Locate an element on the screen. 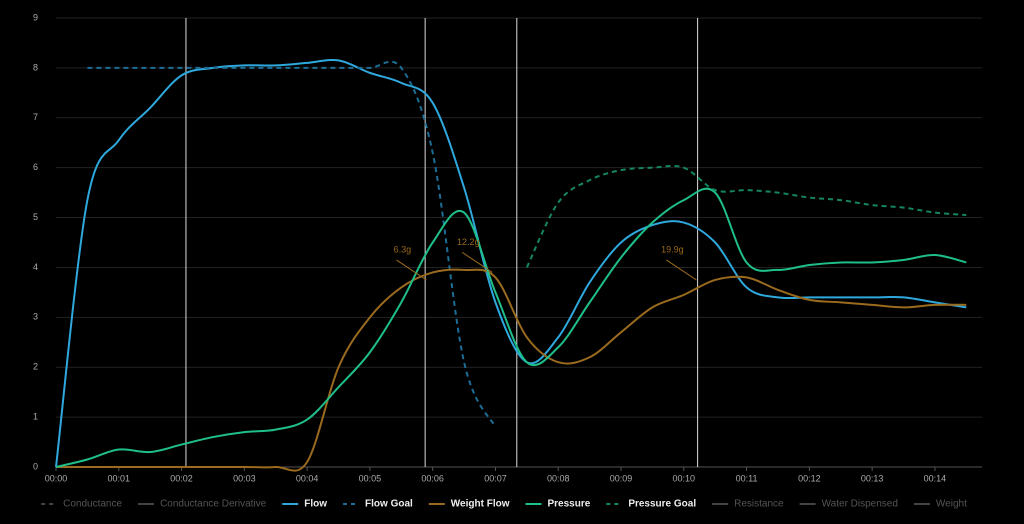  y-tick-label: 8 is located at coordinates (35, 67).